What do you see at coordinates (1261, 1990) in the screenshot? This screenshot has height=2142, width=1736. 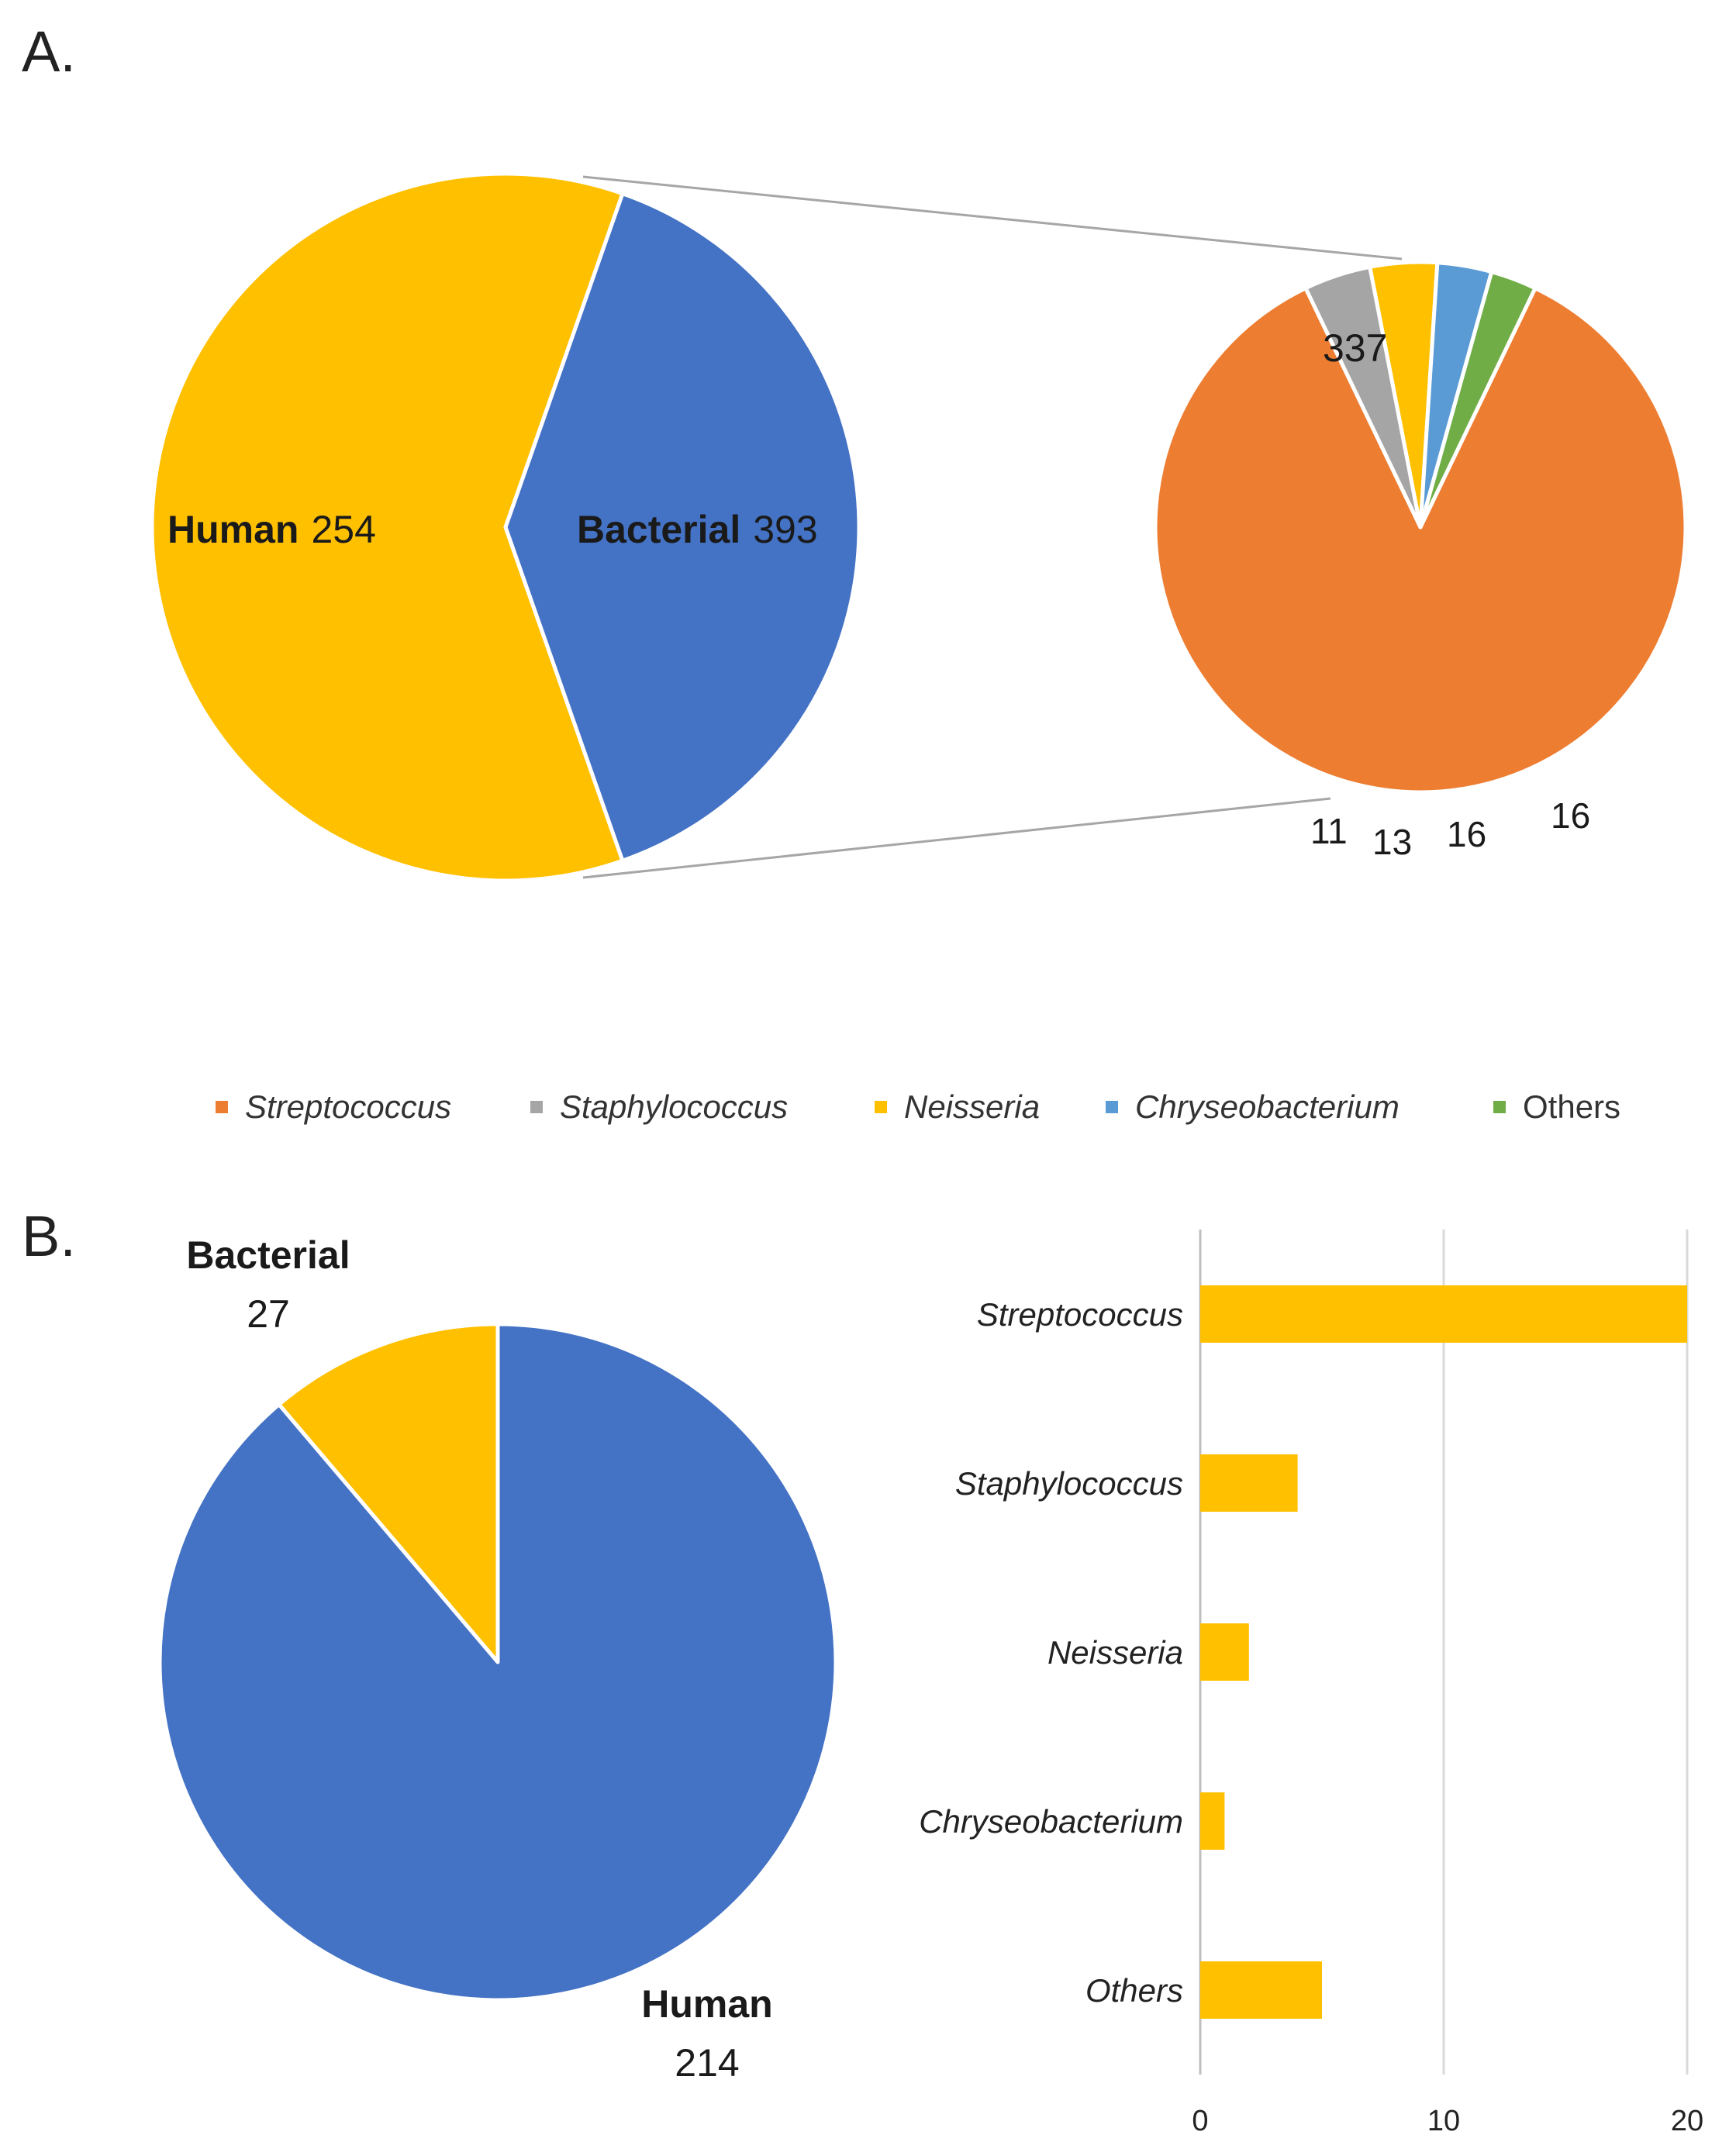 I see `bar-others` at bounding box center [1261, 1990].